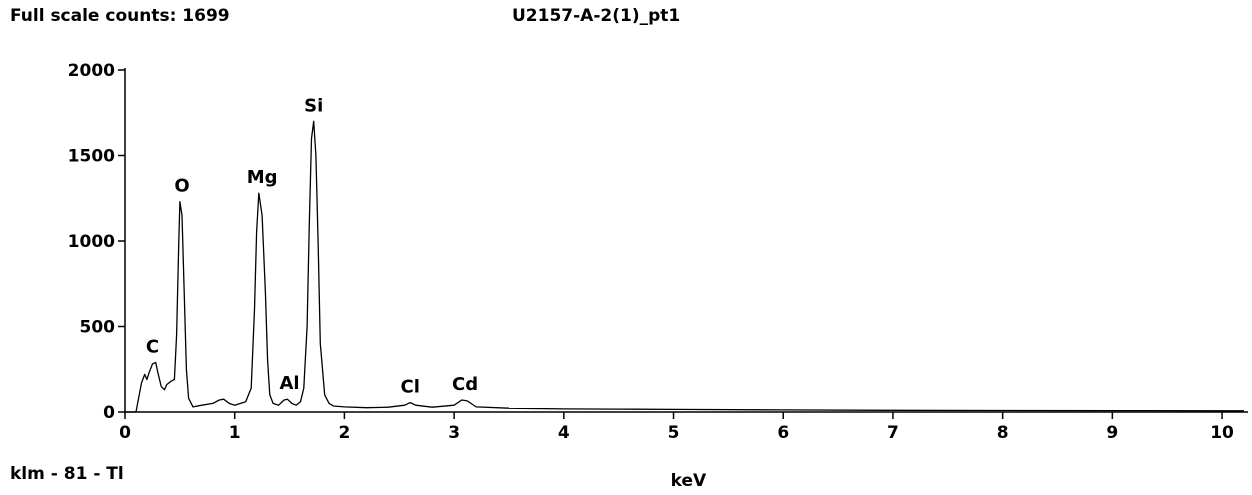 Image resolution: width=1252 pixels, height=495 pixels. I want to click on element-label-cd: Cd, so click(465, 384).